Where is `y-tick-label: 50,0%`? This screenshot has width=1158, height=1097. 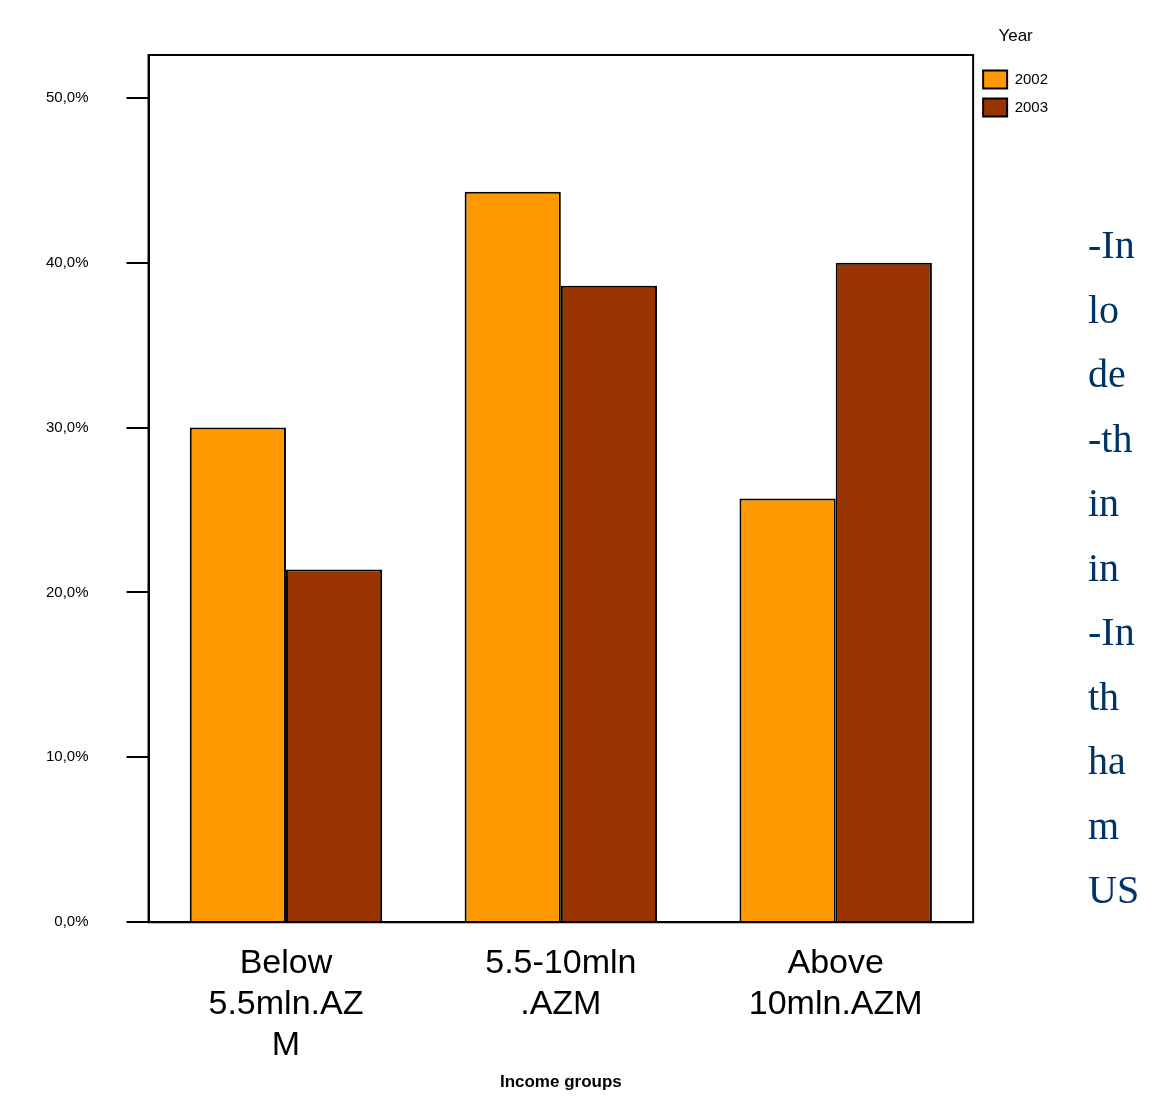
y-tick-label: 50,0% is located at coordinates (67, 97).